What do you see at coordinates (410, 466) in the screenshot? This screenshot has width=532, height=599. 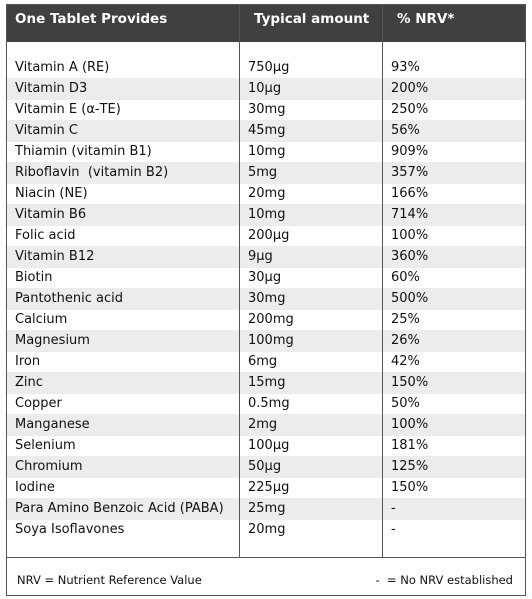 I see `cell: 125%` at bounding box center [410, 466].